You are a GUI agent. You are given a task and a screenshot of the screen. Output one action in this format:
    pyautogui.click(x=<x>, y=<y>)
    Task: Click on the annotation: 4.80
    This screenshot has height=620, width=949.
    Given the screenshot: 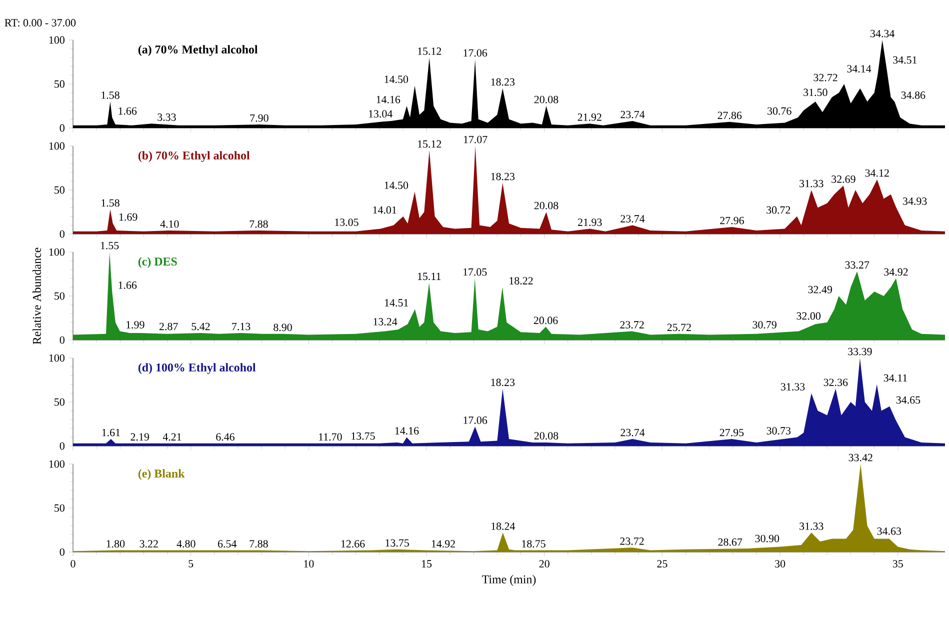 What is the action you would take?
    pyautogui.click(x=186, y=544)
    